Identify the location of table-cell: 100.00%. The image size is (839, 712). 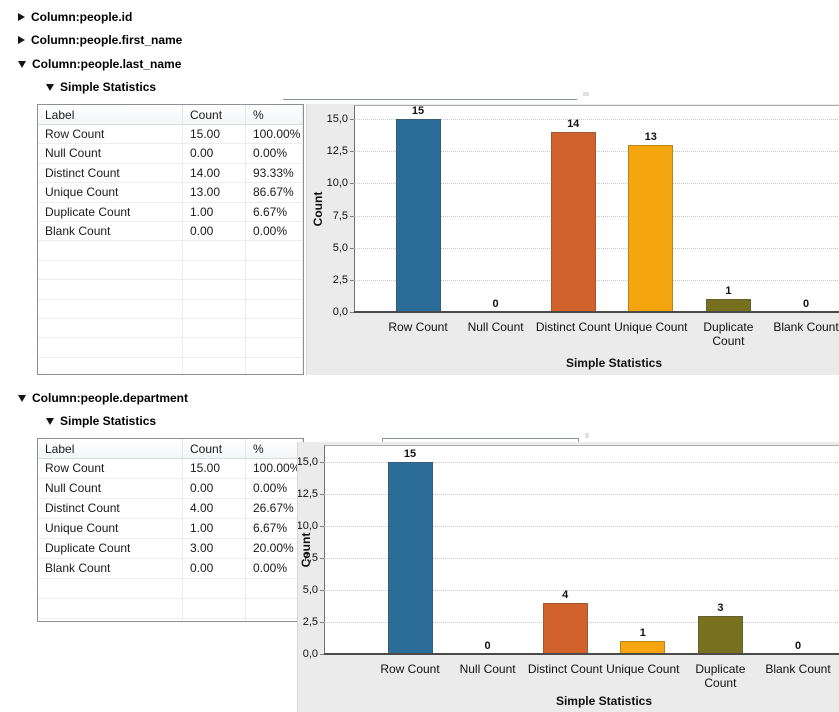
(274, 468).